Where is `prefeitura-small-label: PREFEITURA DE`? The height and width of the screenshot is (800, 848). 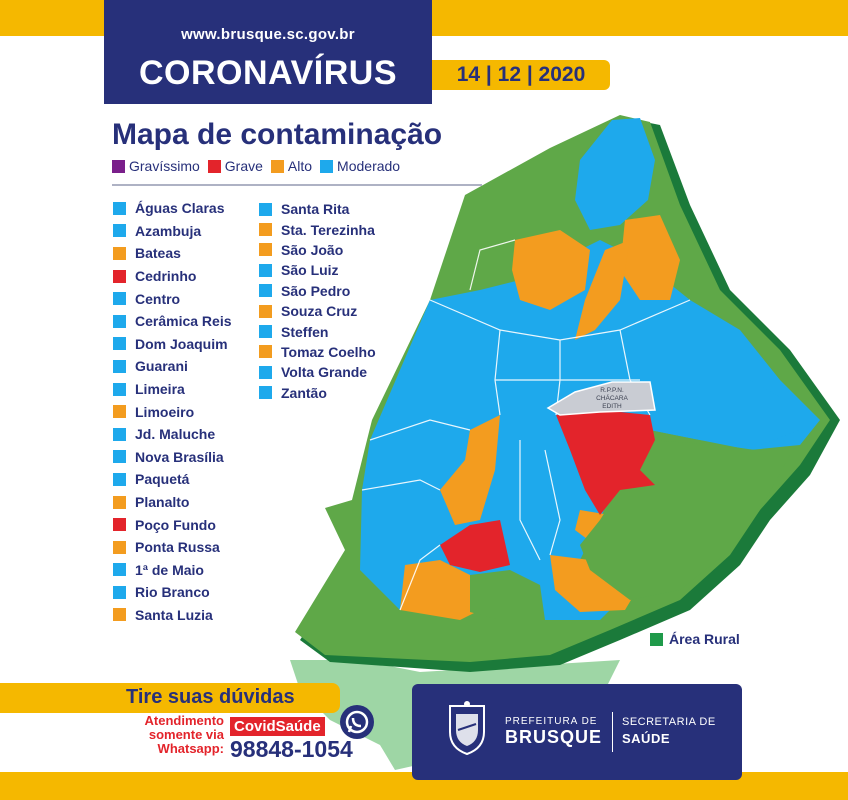
prefeitura-small-label: PREFEITURA DE is located at coordinates (551, 721).